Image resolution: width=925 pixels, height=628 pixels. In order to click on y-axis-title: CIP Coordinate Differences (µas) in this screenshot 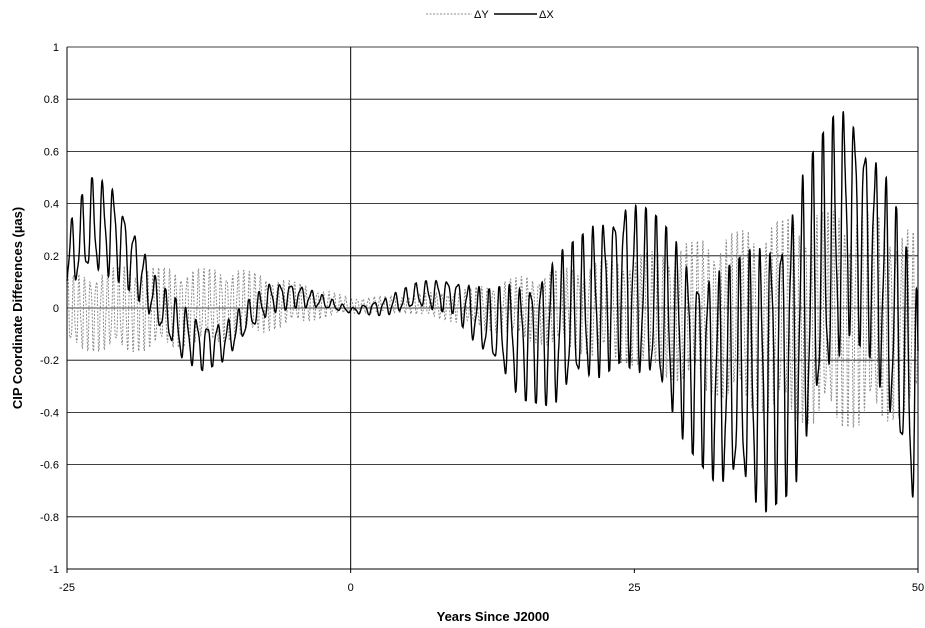, I will do `click(17, 308)`.